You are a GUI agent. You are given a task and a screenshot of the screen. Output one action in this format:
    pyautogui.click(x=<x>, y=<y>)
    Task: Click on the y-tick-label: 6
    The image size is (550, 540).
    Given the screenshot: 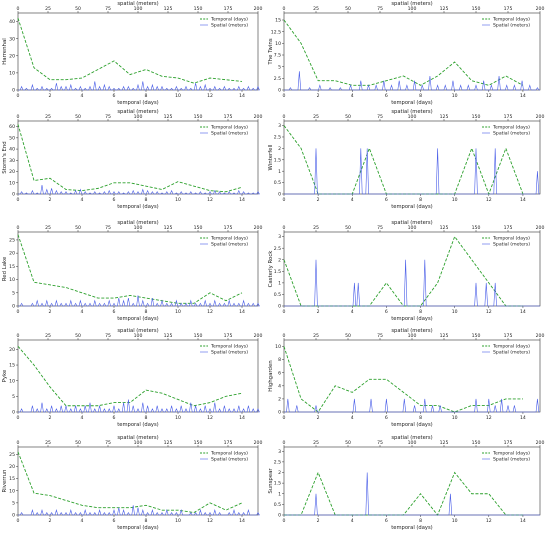 What is the action you would take?
    pyautogui.click(x=279, y=373)
    